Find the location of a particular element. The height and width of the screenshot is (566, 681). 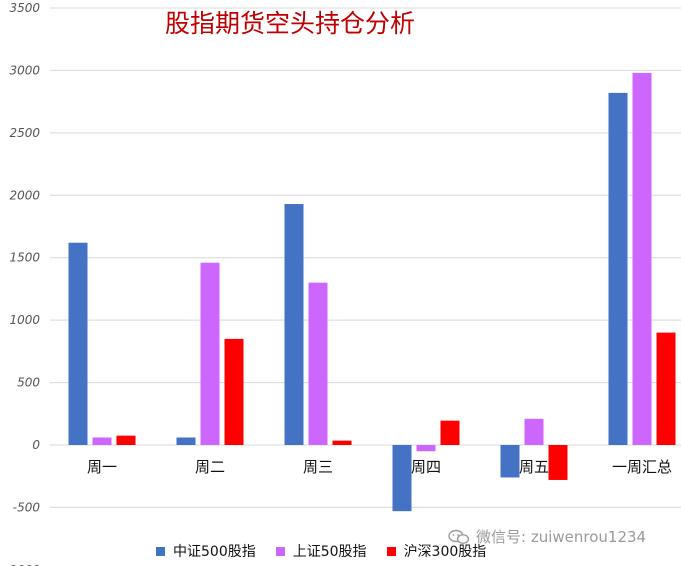

x-tick-label: 周一 is located at coordinates (102, 467).